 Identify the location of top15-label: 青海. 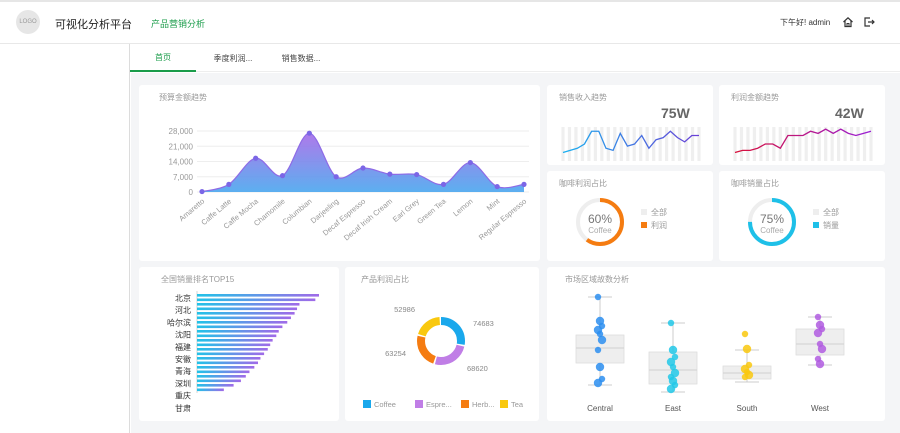
(183, 371).